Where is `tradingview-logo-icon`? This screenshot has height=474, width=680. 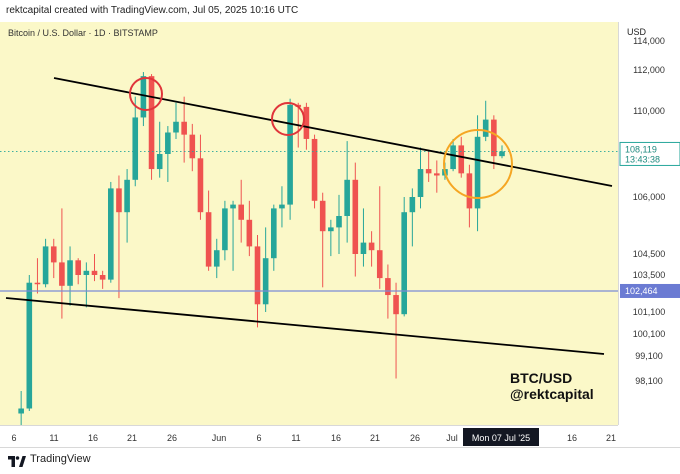
tradingview-logo-icon is located at coordinates (17, 461).